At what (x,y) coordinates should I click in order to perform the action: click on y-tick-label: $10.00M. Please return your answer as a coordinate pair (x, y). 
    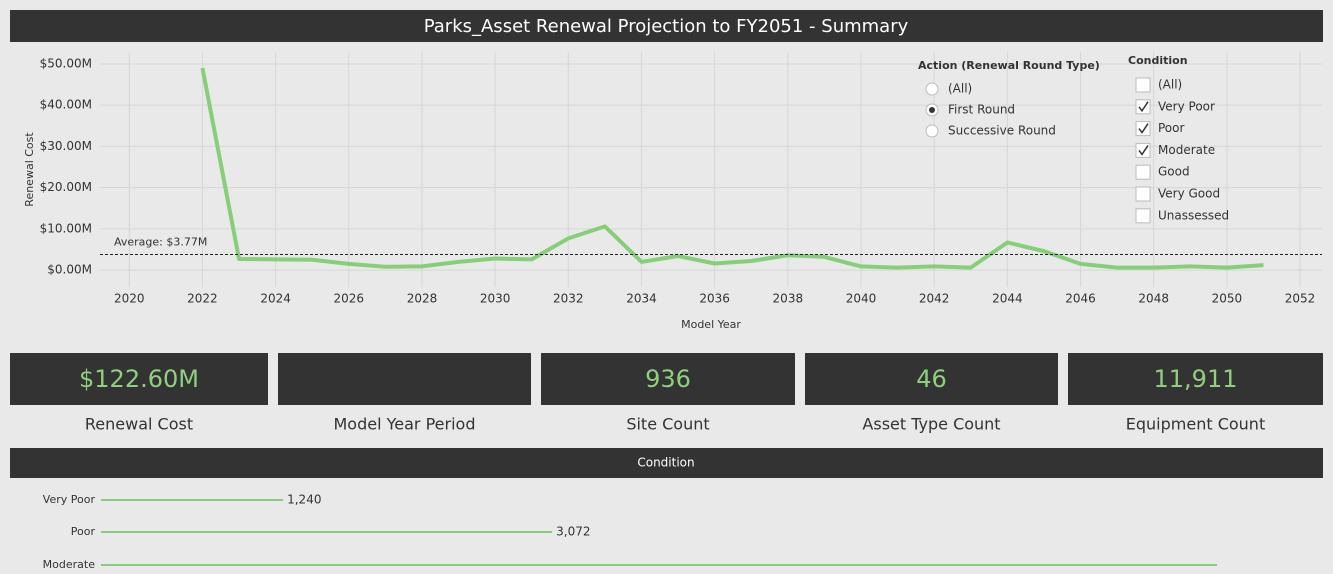
    Looking at the image, I should click on (66, 228).